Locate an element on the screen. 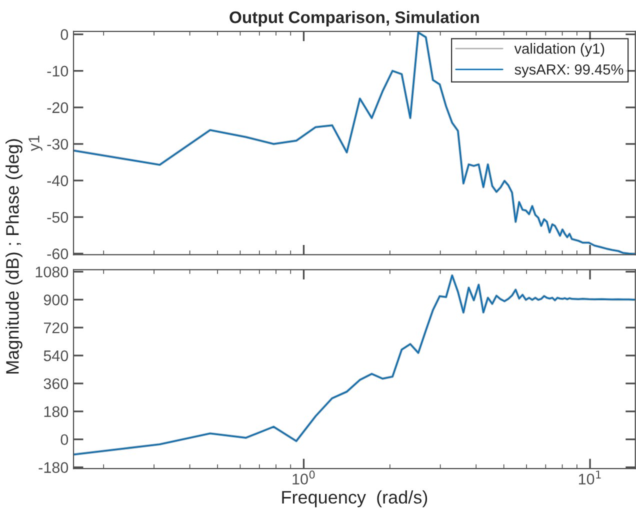 The image size is (636, 513). y-tick-label: -30 is located at coordinates (57, 144).